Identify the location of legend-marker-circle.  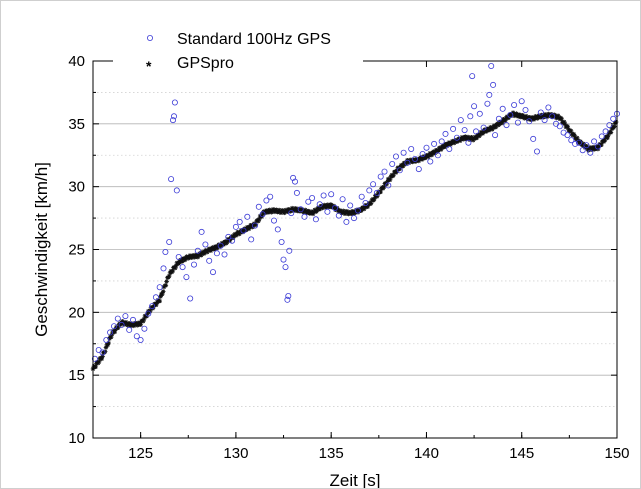
(149, 38).